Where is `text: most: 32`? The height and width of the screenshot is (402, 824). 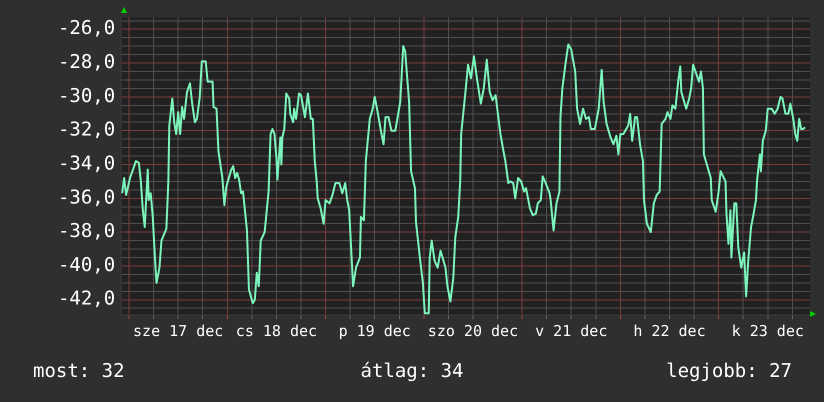 text: most: 32 is located at coordinates (79, 371).